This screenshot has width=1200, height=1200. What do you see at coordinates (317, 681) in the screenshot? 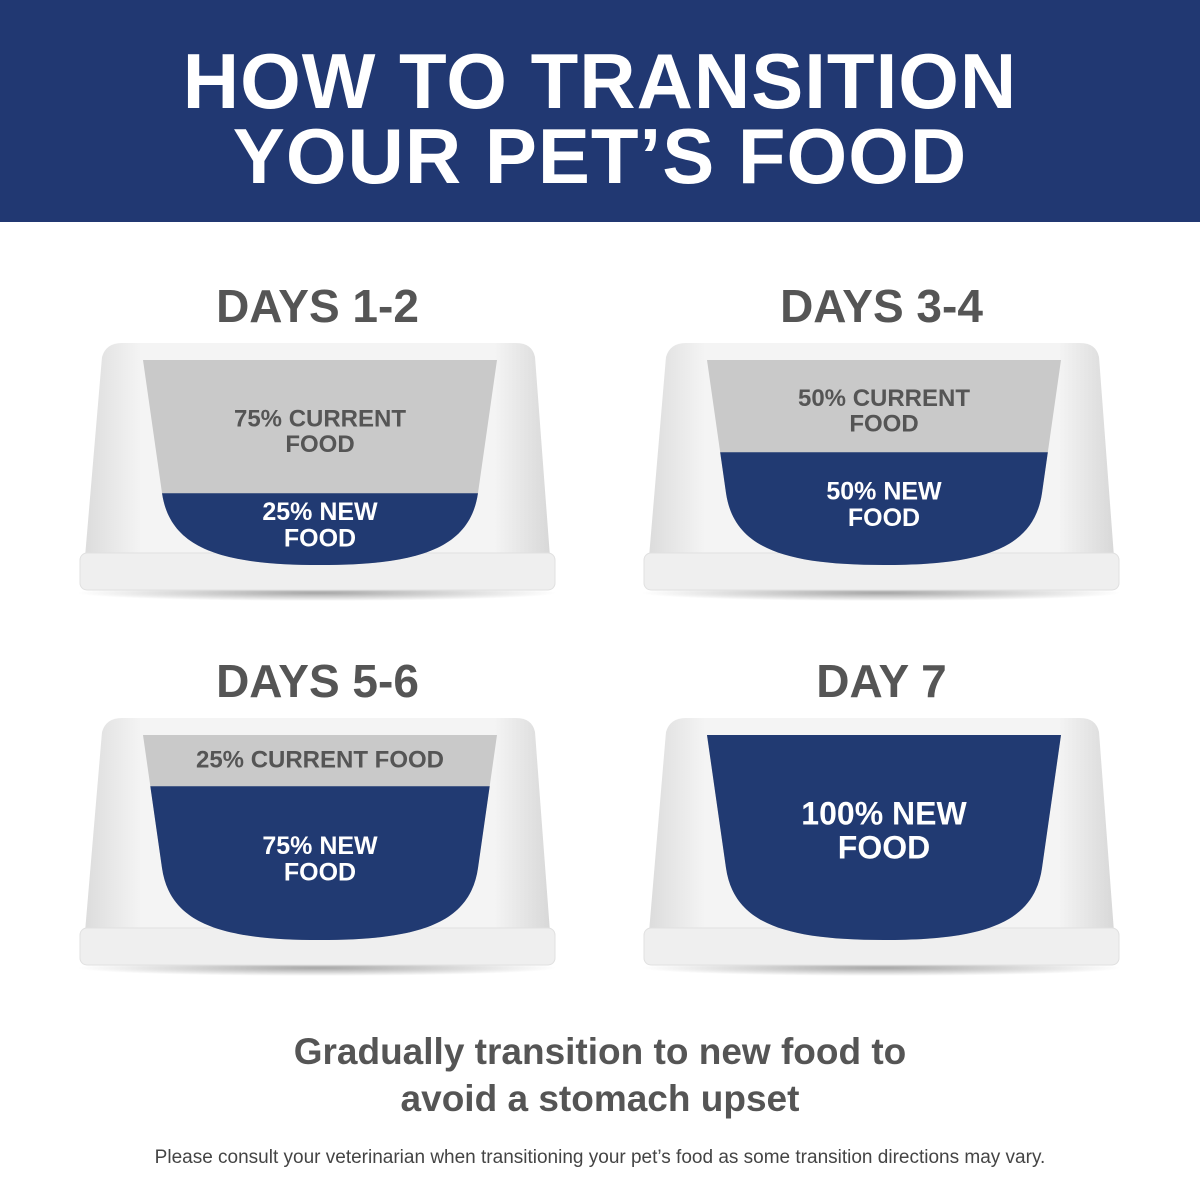
I see `stage-heading-3: DAYS 5-6` at bounding box center [317, 681].